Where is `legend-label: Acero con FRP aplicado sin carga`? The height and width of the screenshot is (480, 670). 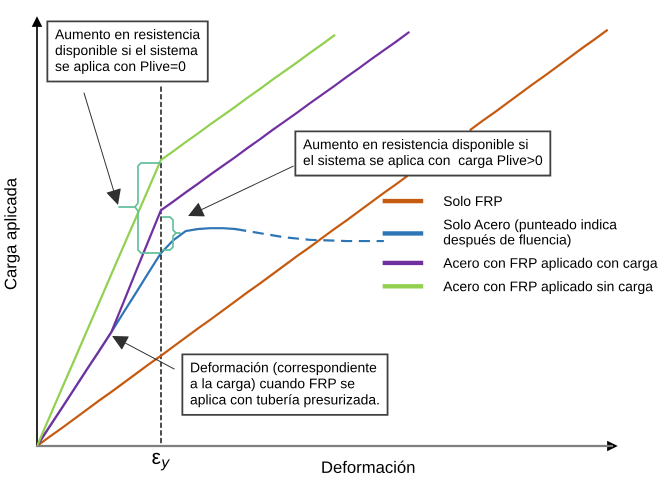 legend-label: Acero con FRP aplicado sin carga is located at coordinates (548, 287).